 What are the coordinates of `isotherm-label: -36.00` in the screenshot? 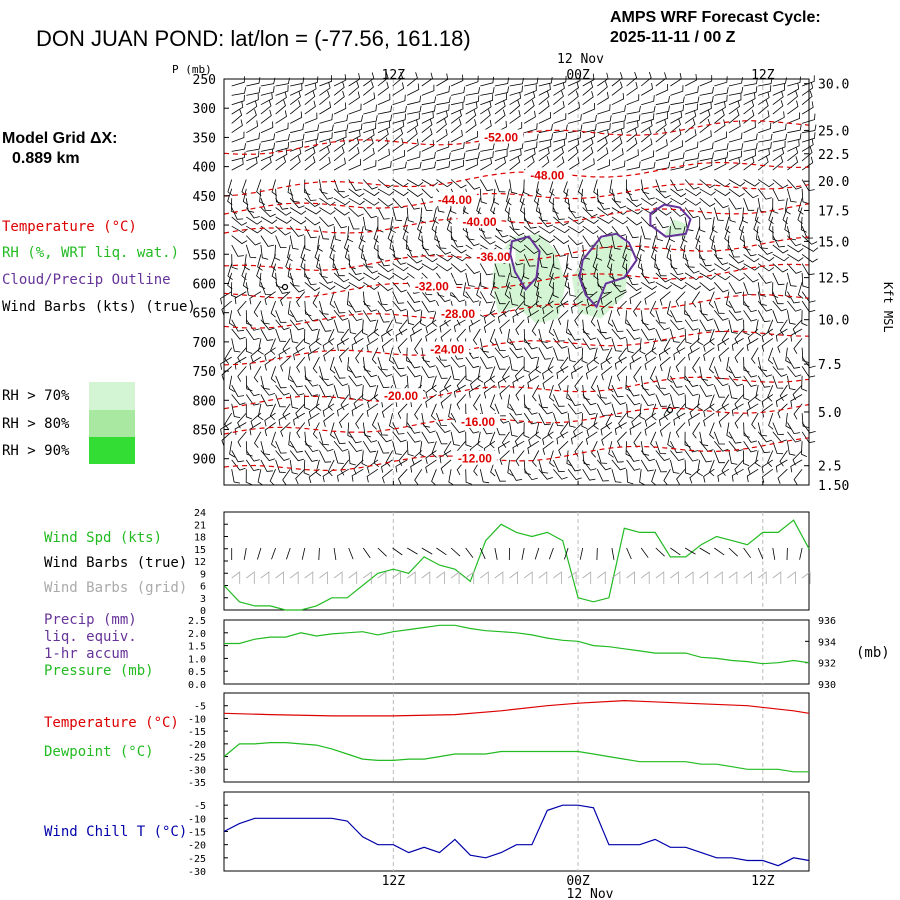 It's located at (493, 257).